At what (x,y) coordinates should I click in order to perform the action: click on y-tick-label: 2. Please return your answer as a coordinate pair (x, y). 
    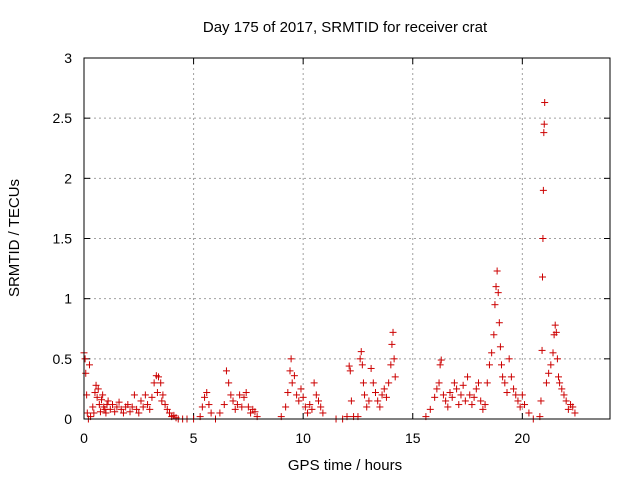
    Looking at the image, I should click on (68, 178).